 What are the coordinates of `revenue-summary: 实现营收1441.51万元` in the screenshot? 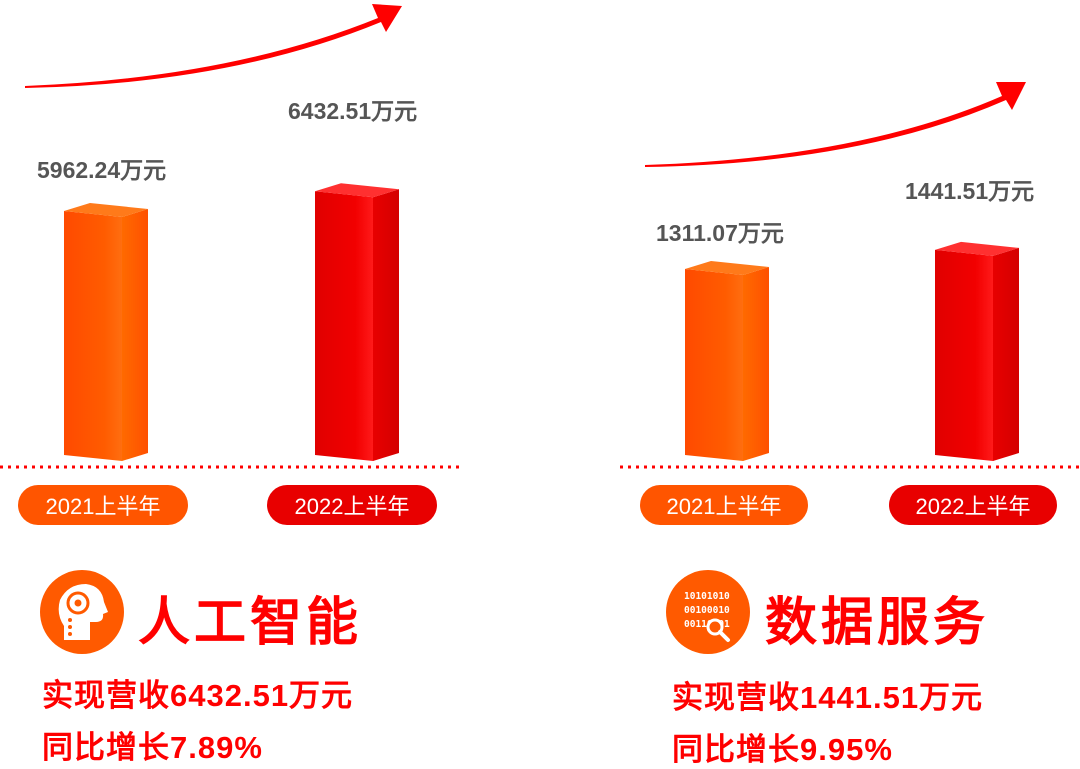 It's located at (828, 697).